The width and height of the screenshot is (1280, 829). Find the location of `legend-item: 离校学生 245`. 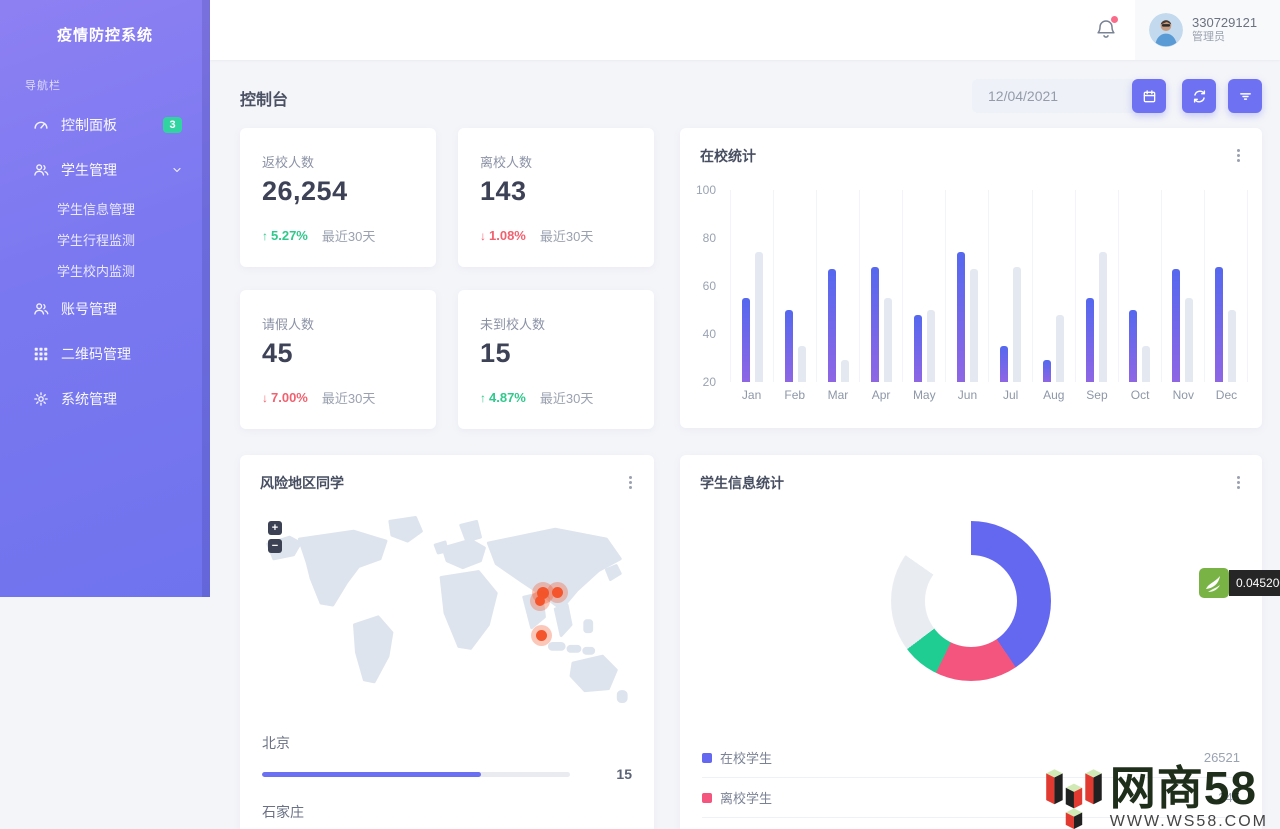

legend-item: 离校学生 245 is located at coordinates (971, 798).